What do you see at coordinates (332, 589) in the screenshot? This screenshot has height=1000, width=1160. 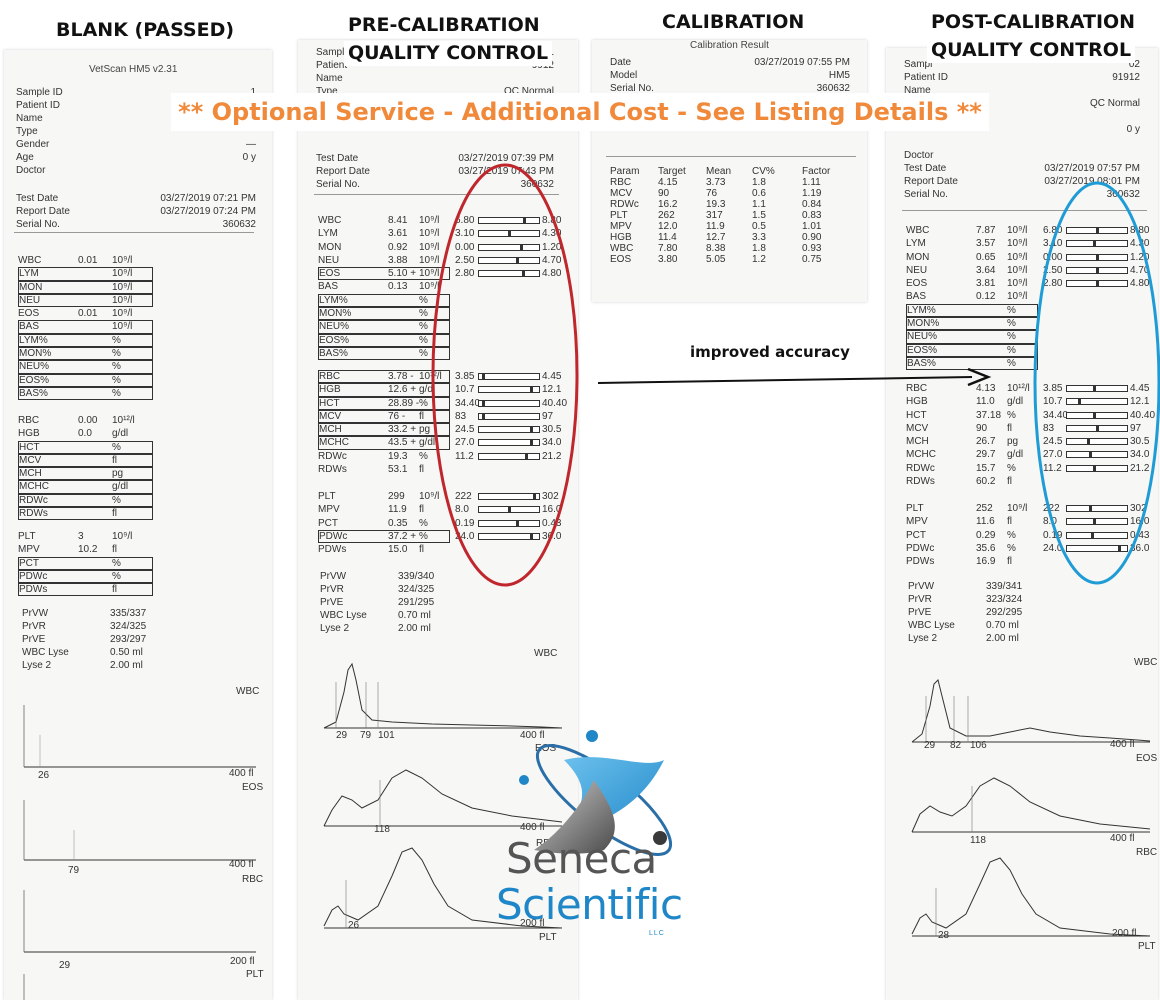 I see `info-label: PrVR` at bounding box center [332, 589].